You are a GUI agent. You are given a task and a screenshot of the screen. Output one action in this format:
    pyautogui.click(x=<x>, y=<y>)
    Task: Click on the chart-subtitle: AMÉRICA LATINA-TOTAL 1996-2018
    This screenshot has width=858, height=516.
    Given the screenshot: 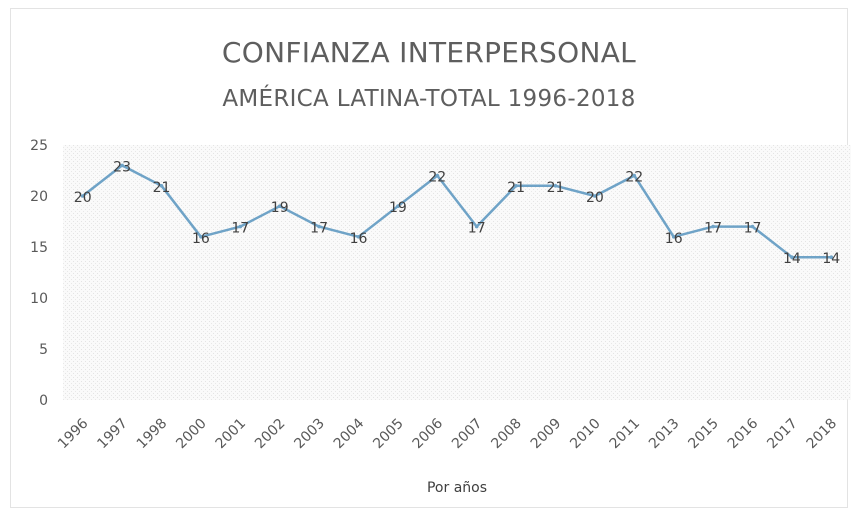 What is the action you would take?
    pyautogui.click(x=429, y=99)
    